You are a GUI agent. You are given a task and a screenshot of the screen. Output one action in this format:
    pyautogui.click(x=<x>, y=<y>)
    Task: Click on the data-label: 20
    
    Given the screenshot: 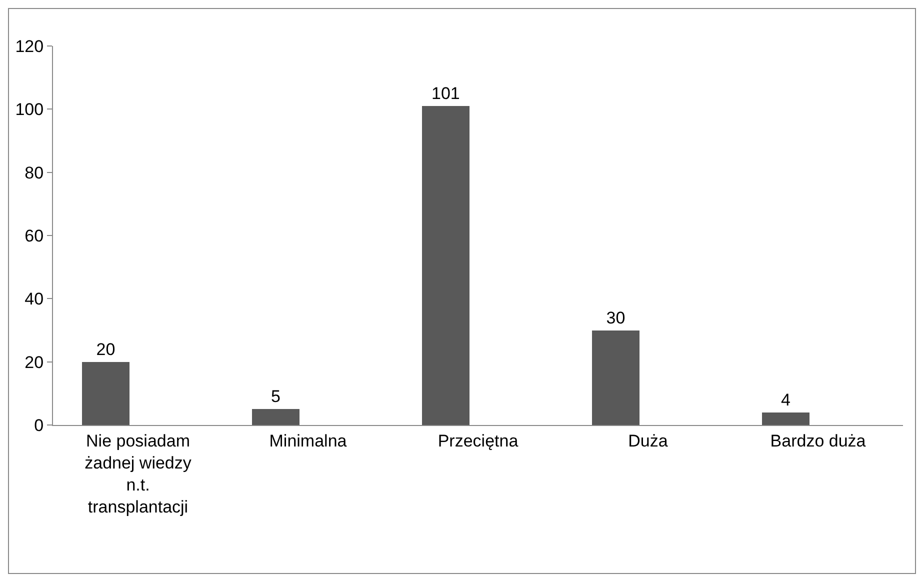 What is the action you would take?
    pyautogui.click(x=106, y=349)
    